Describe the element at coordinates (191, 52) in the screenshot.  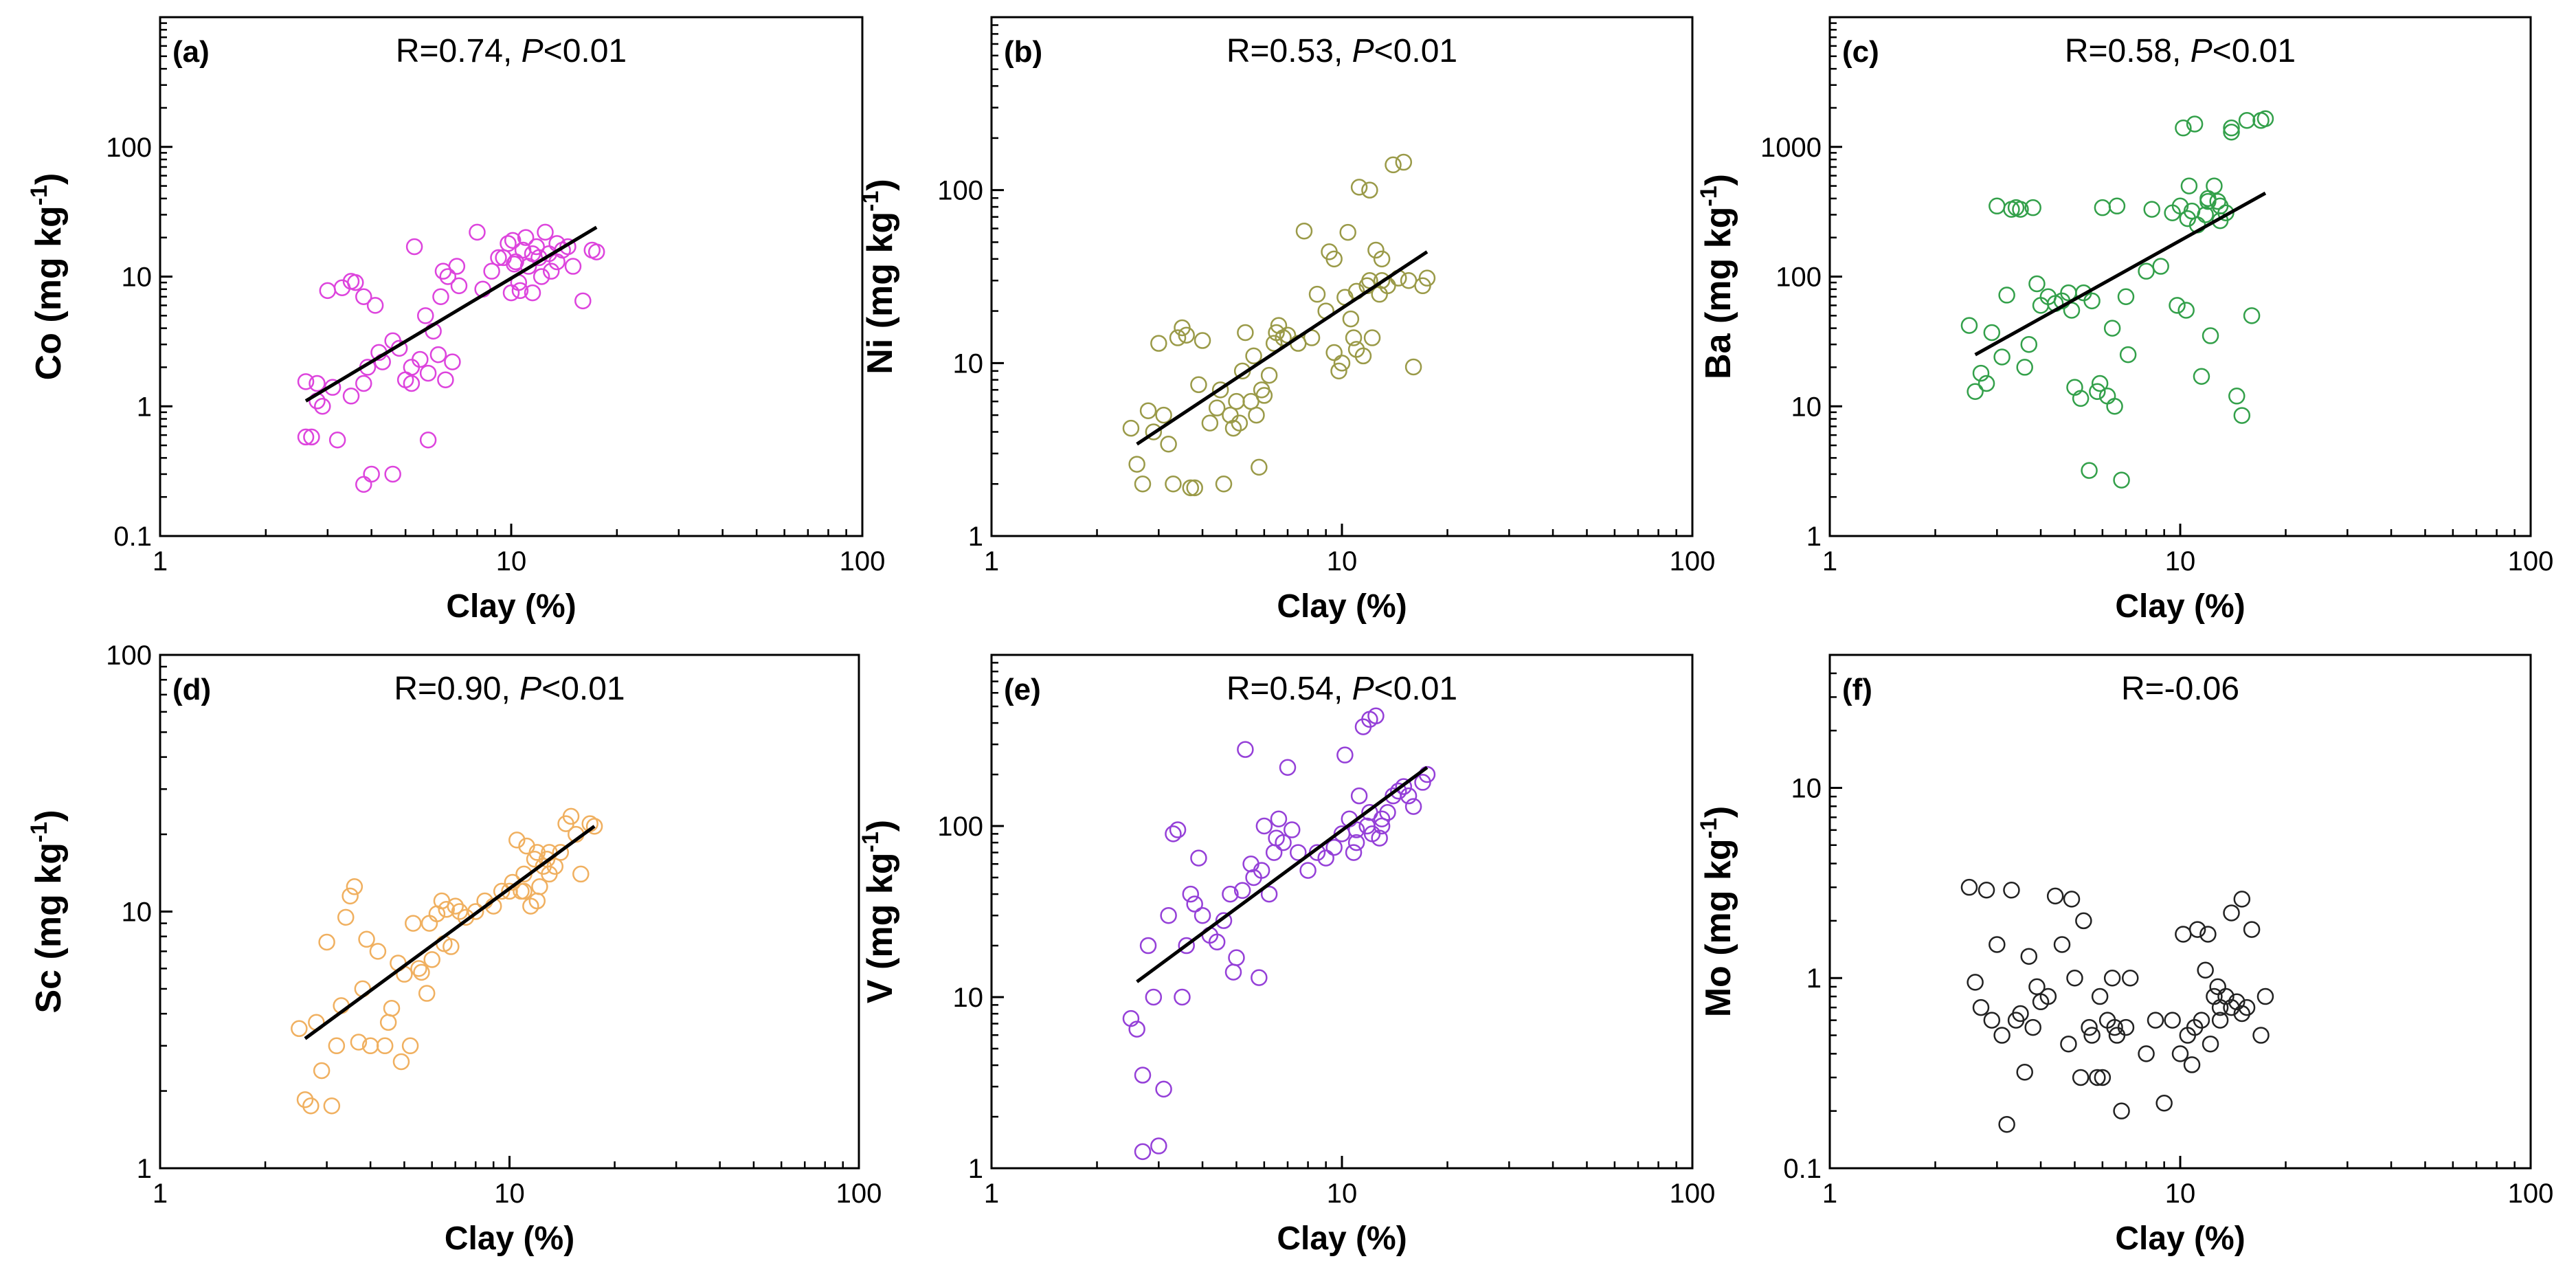
I see `panel-label: (a)` at that location.